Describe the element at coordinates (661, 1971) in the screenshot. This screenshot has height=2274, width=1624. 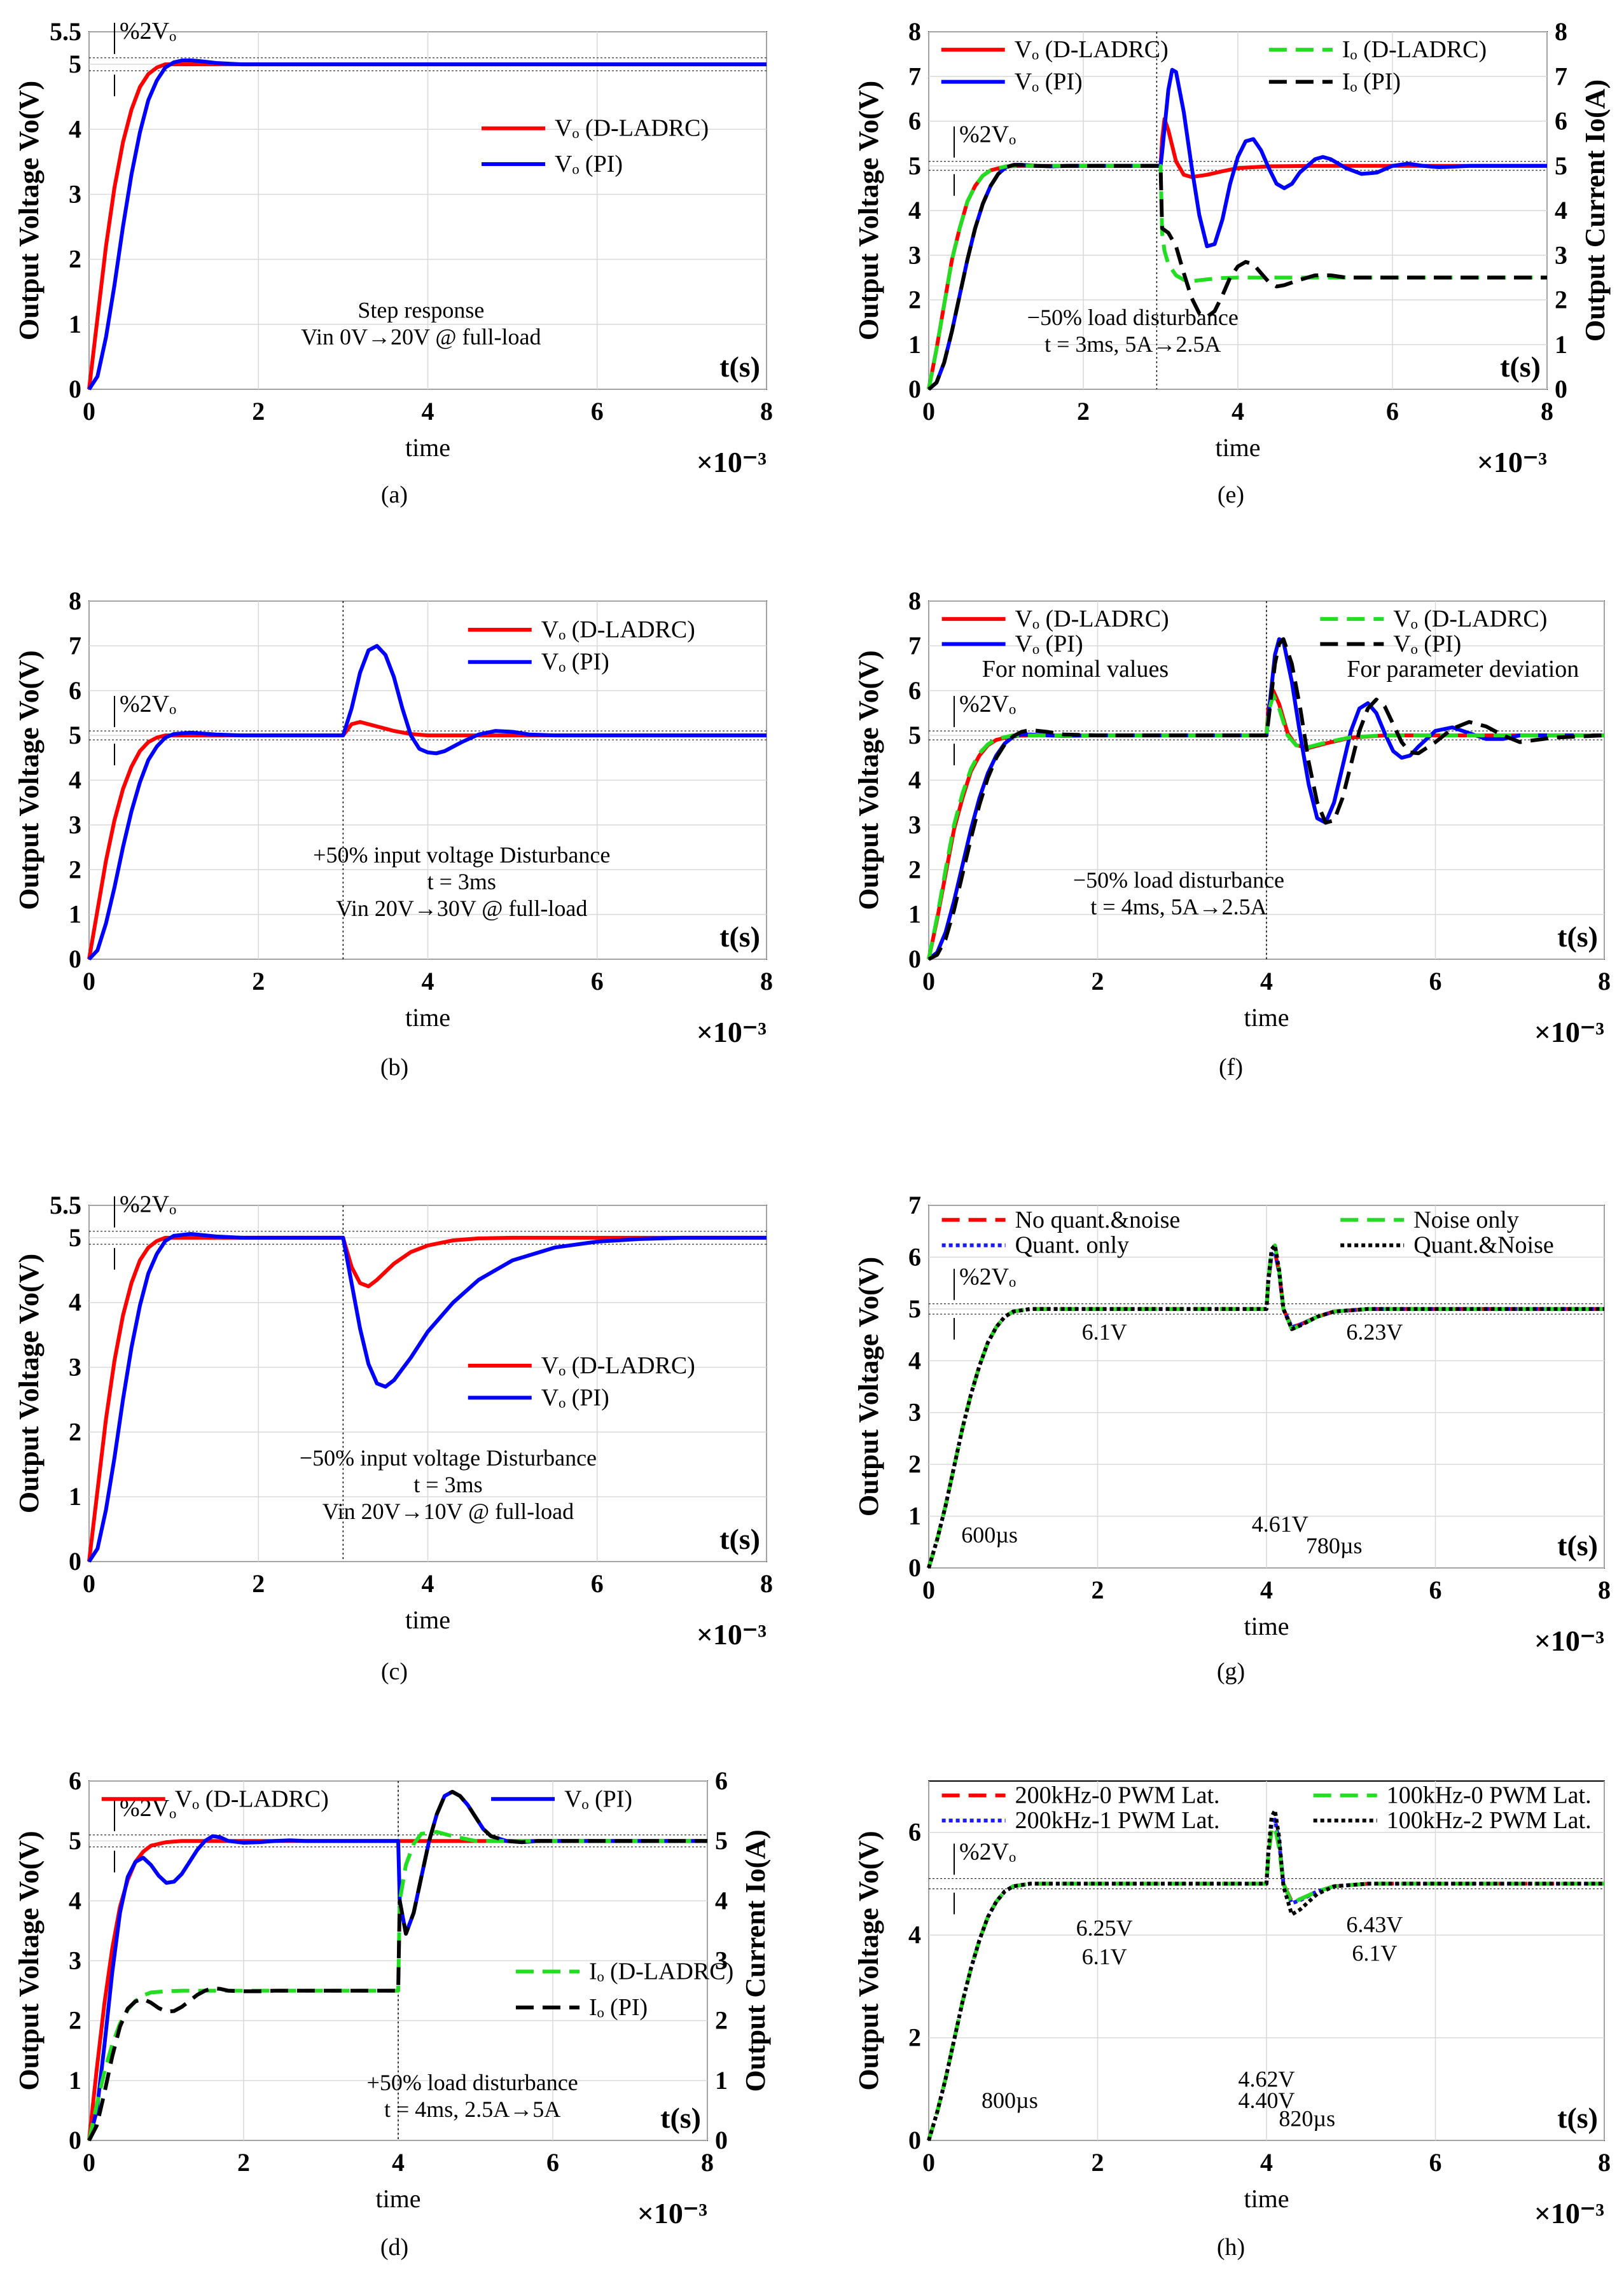
I see `legend-entry: Iₒ (D-LADRC)` at that location.